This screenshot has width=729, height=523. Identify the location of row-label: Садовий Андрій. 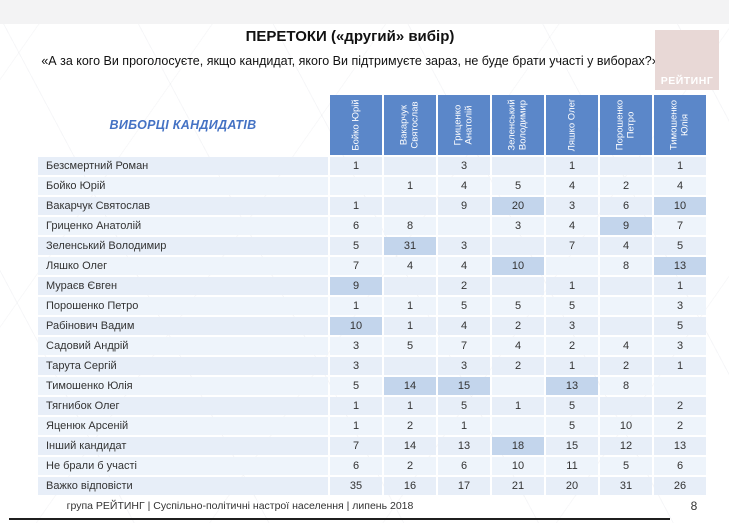
(183, 346).